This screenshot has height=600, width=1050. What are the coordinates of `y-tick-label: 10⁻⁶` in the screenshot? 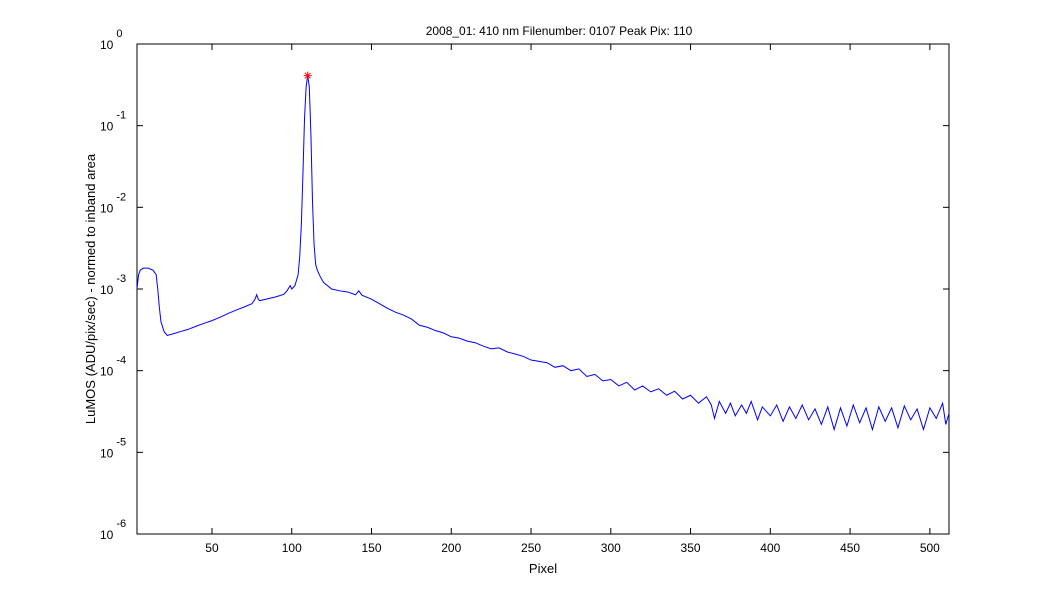 It's located at (113, 530).